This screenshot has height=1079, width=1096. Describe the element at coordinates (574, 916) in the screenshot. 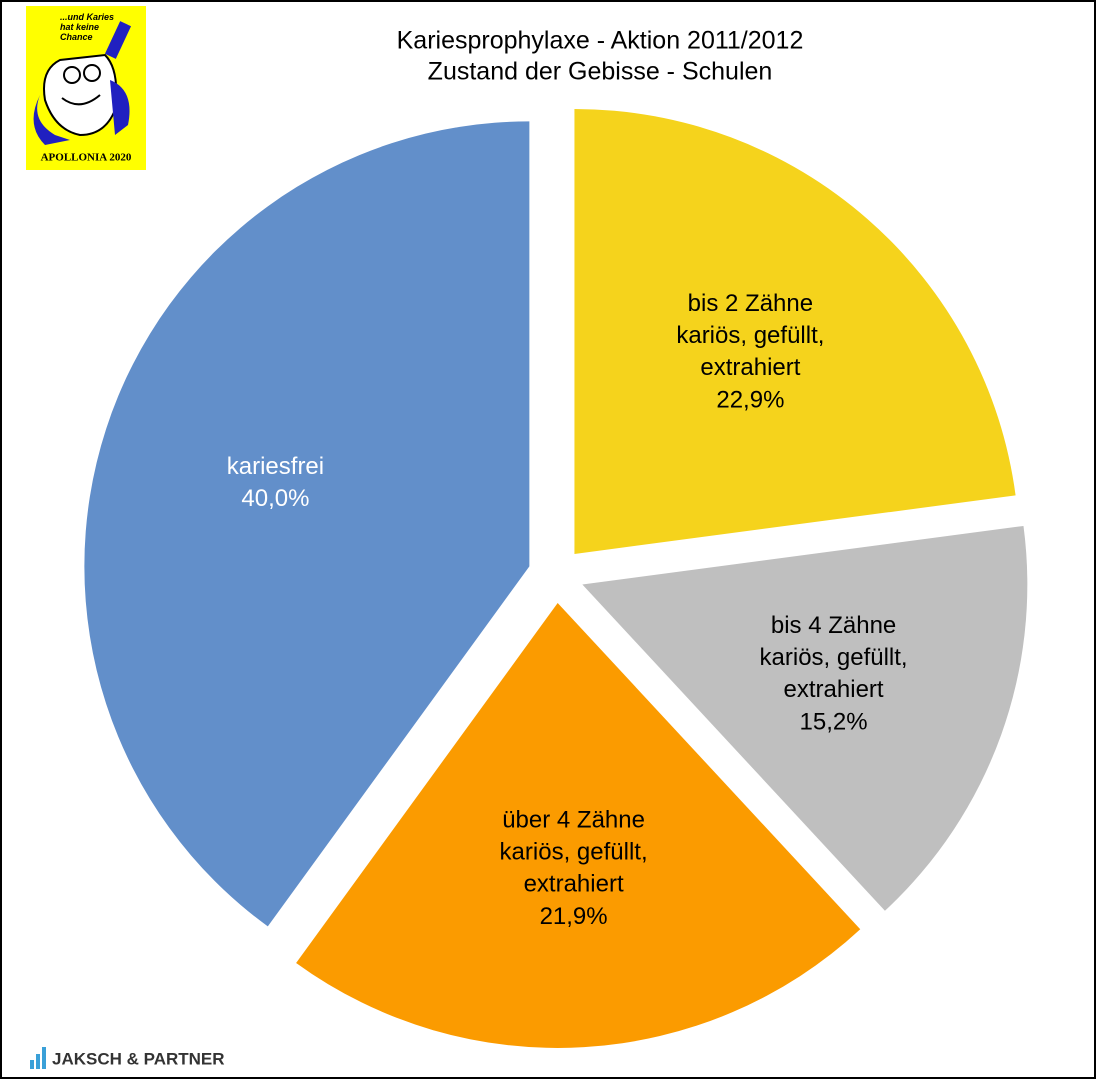

I see `slice-value-label: 21,9%` at that location.